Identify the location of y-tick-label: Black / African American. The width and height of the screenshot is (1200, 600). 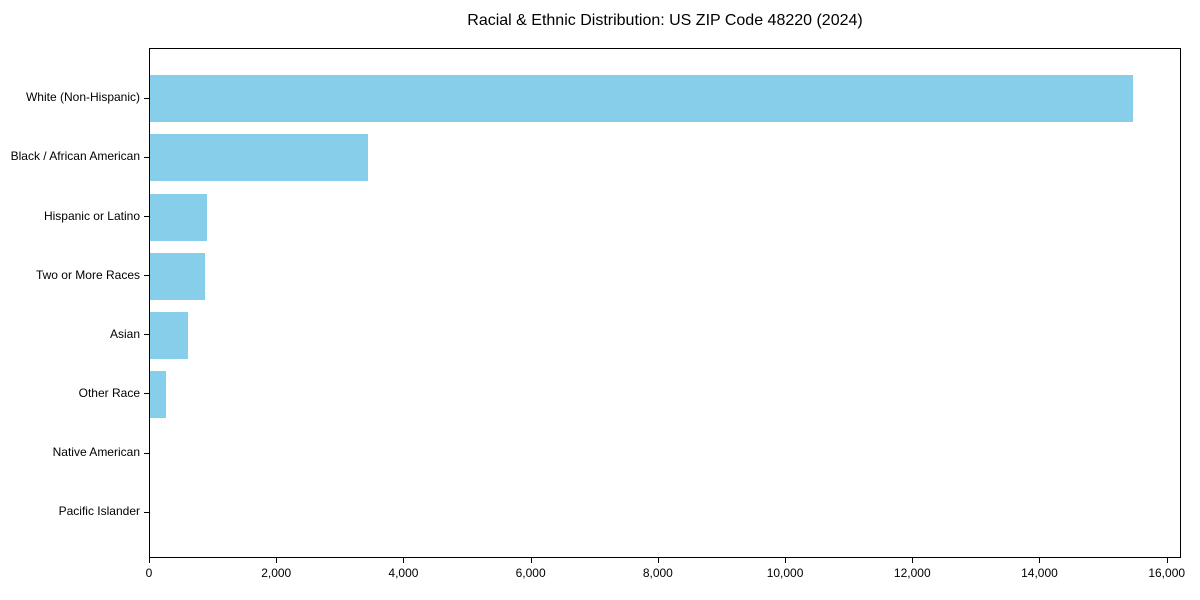
(75, 156).